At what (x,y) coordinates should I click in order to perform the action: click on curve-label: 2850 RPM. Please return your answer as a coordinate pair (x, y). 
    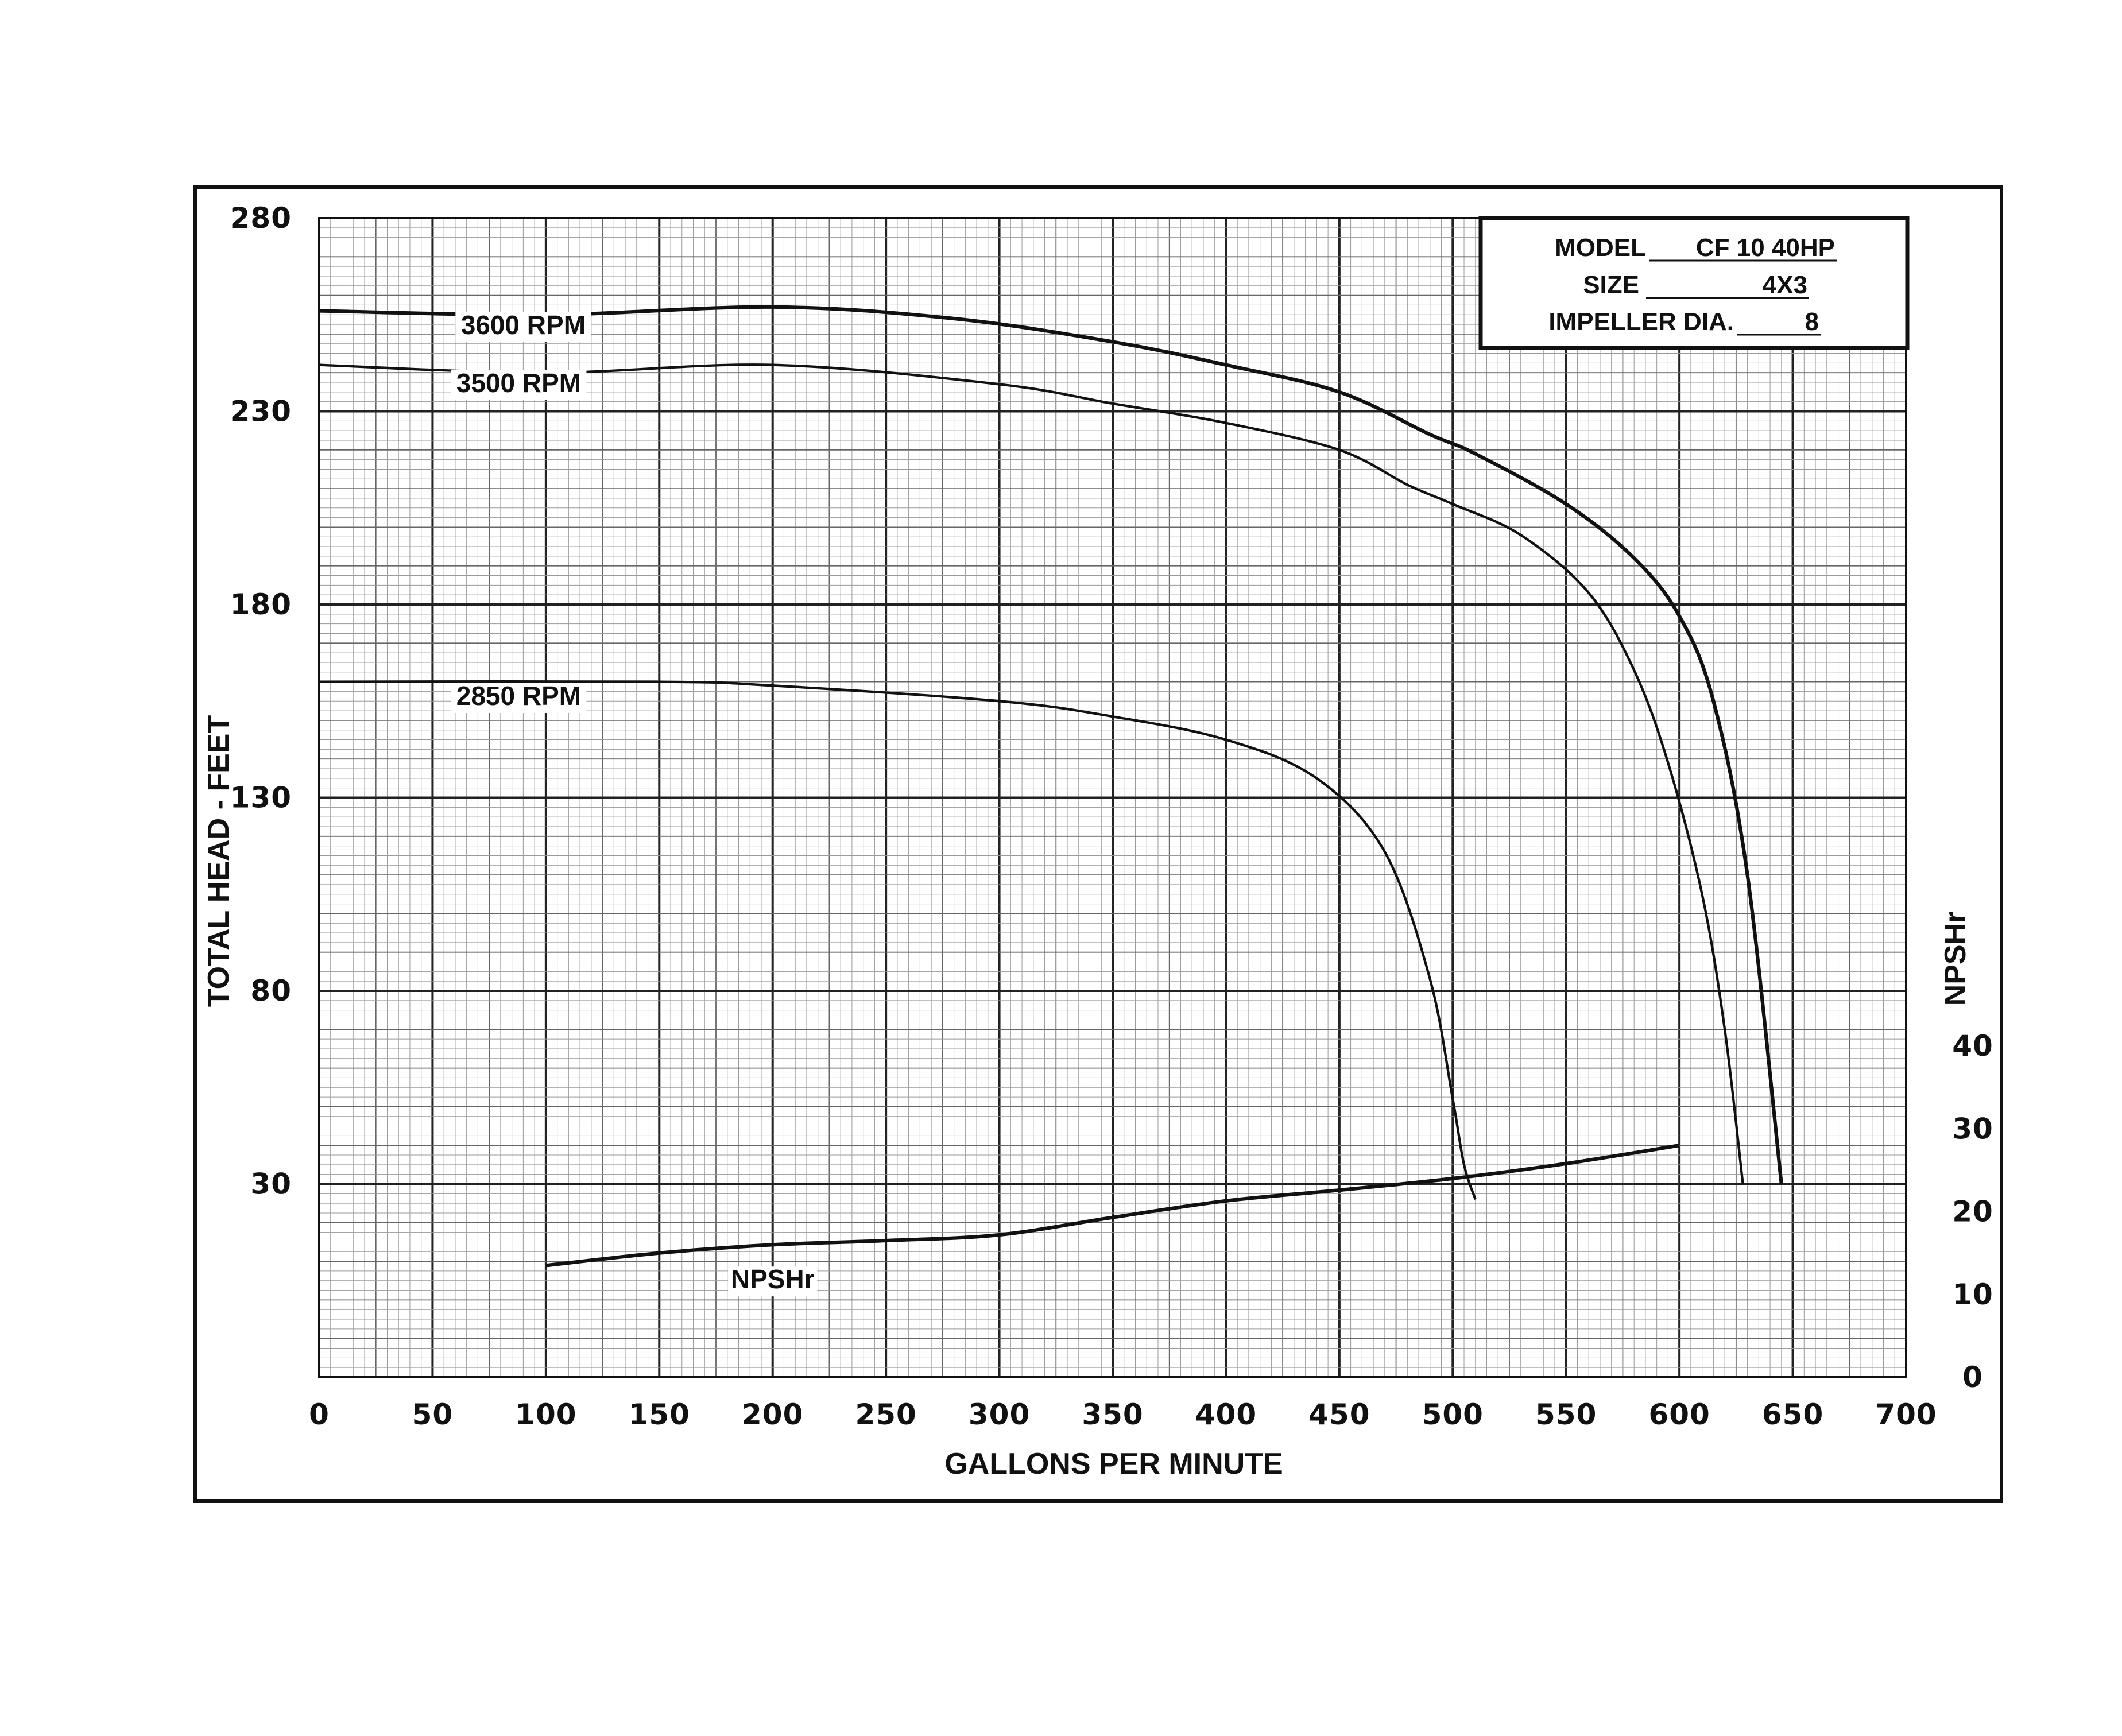
    Looking at the image, I should click on (518, 696).